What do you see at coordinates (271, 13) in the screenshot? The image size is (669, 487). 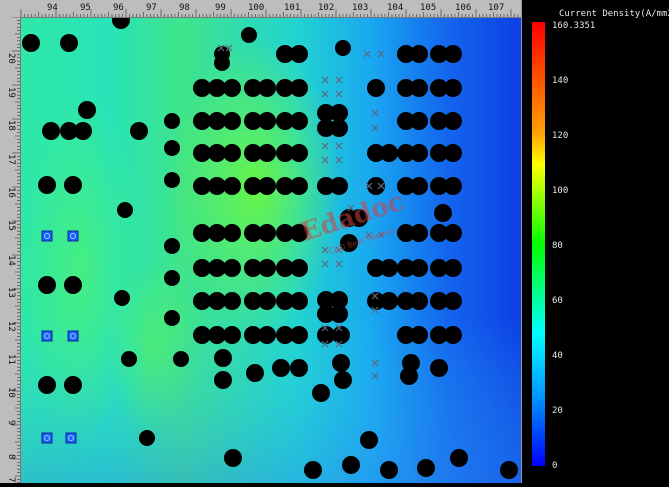 I see `top-ruler-ticks` at bounding box center [271, 13].